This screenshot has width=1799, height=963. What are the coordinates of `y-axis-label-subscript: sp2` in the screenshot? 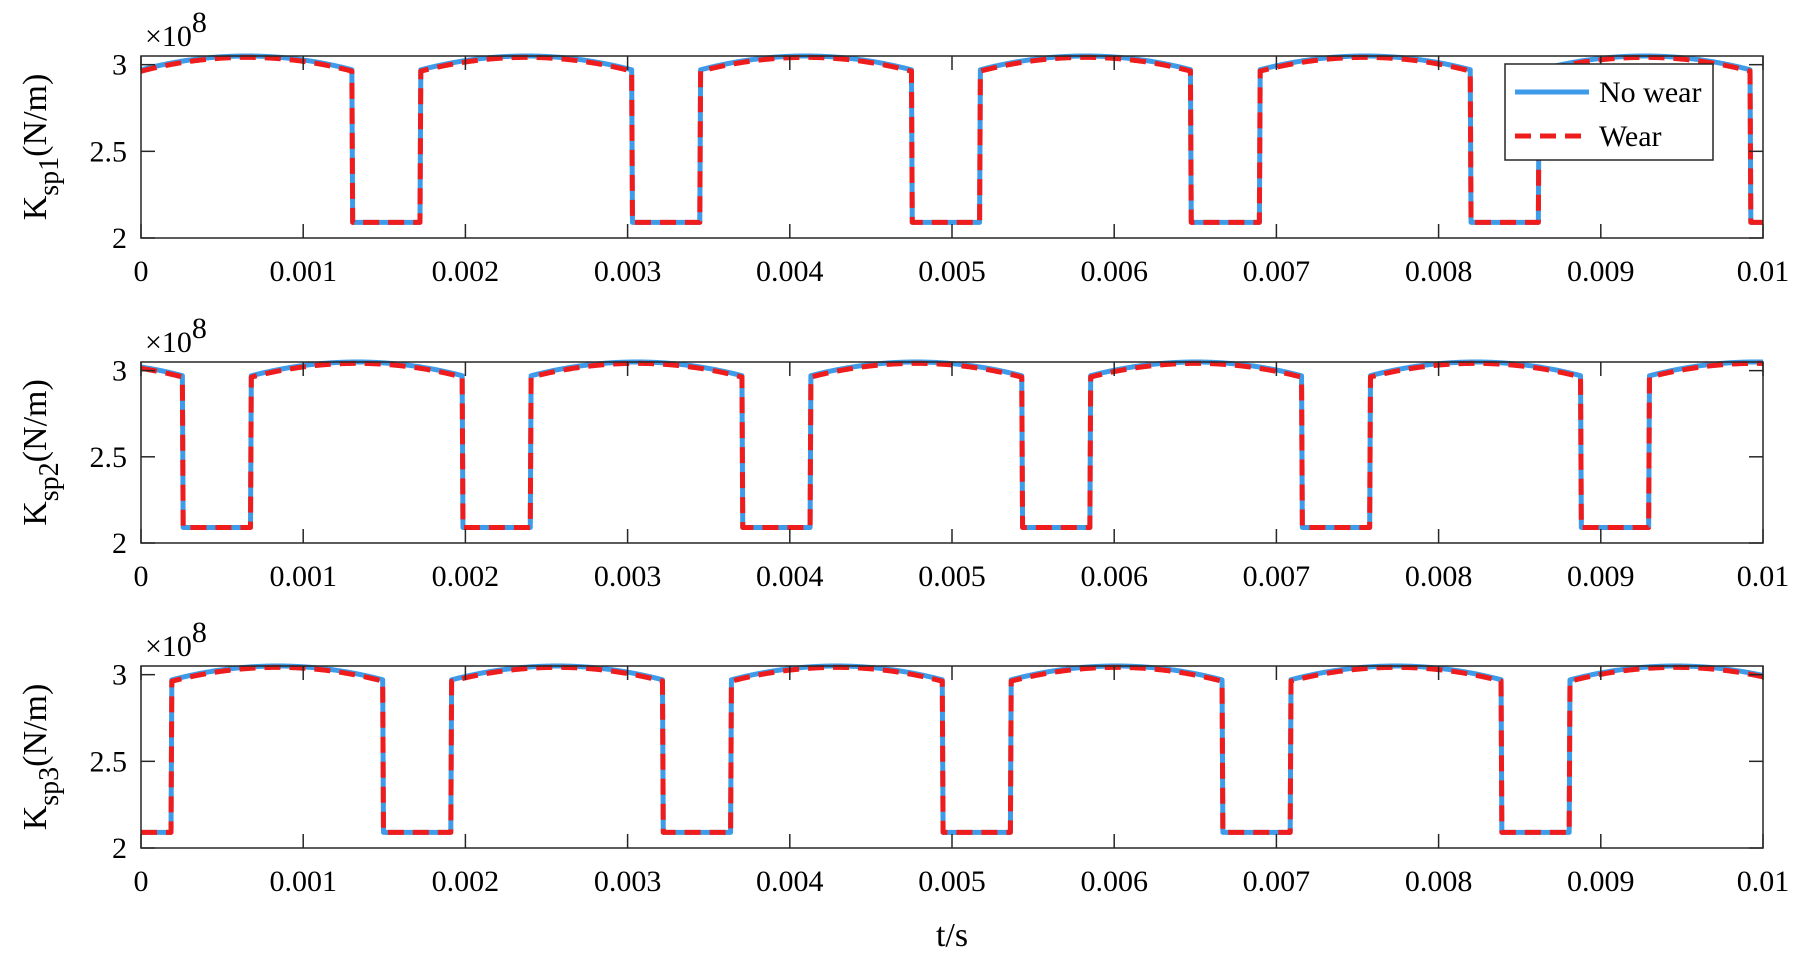 It's located at (49, 481).